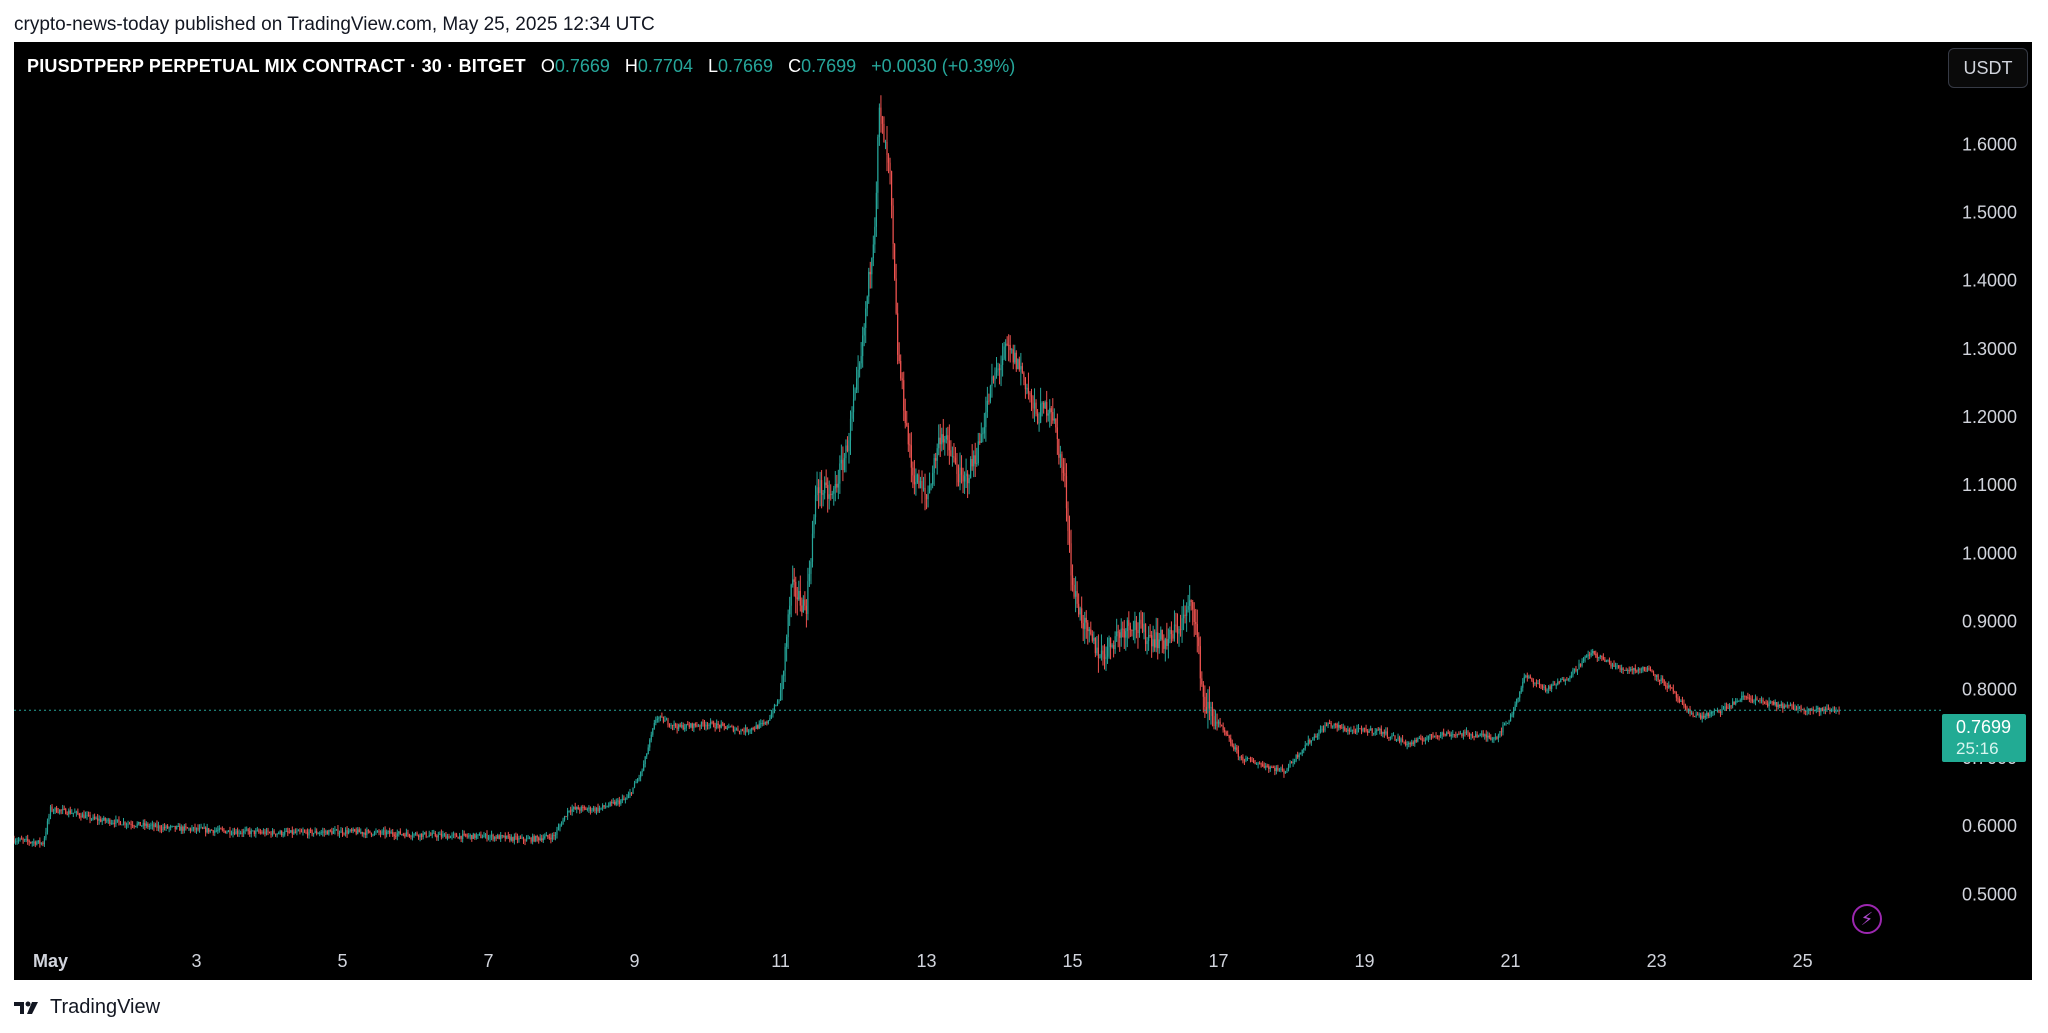 This screenshot has width=2048, height=1033. What do you see at coordinates (795, 66) in the screenshot?
I see `close-label: C` at bounding box center [795, 66].